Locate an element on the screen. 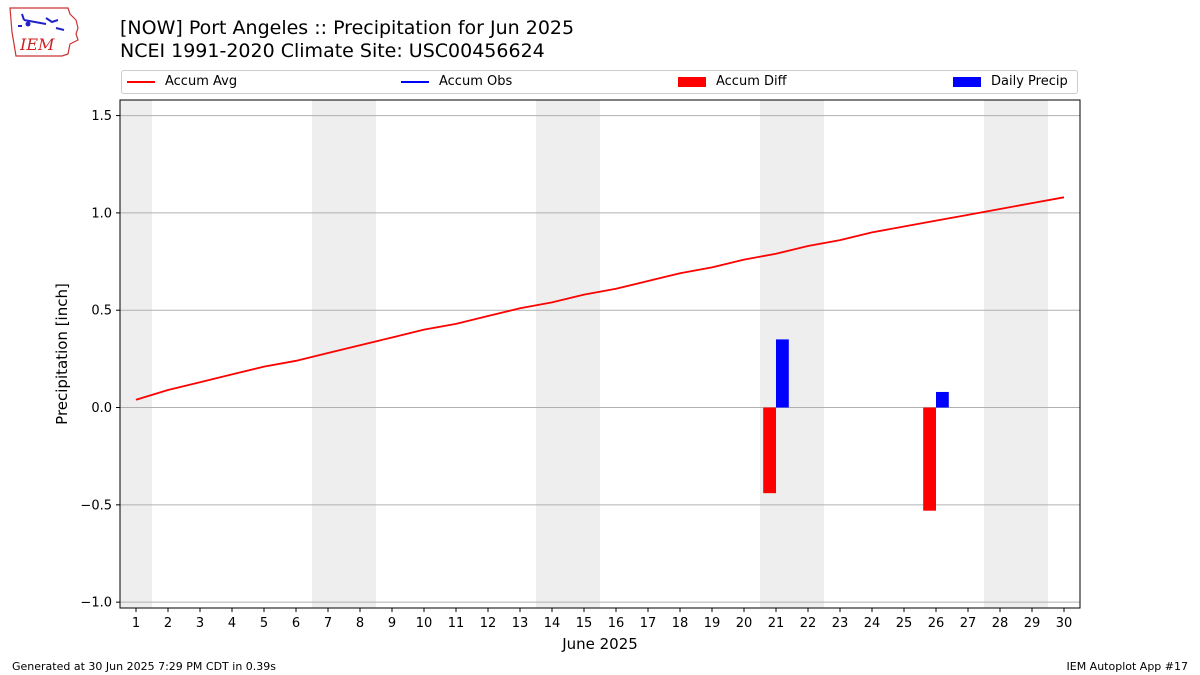  x-tick-label-16: 16 is located at coordinates (616, 623).